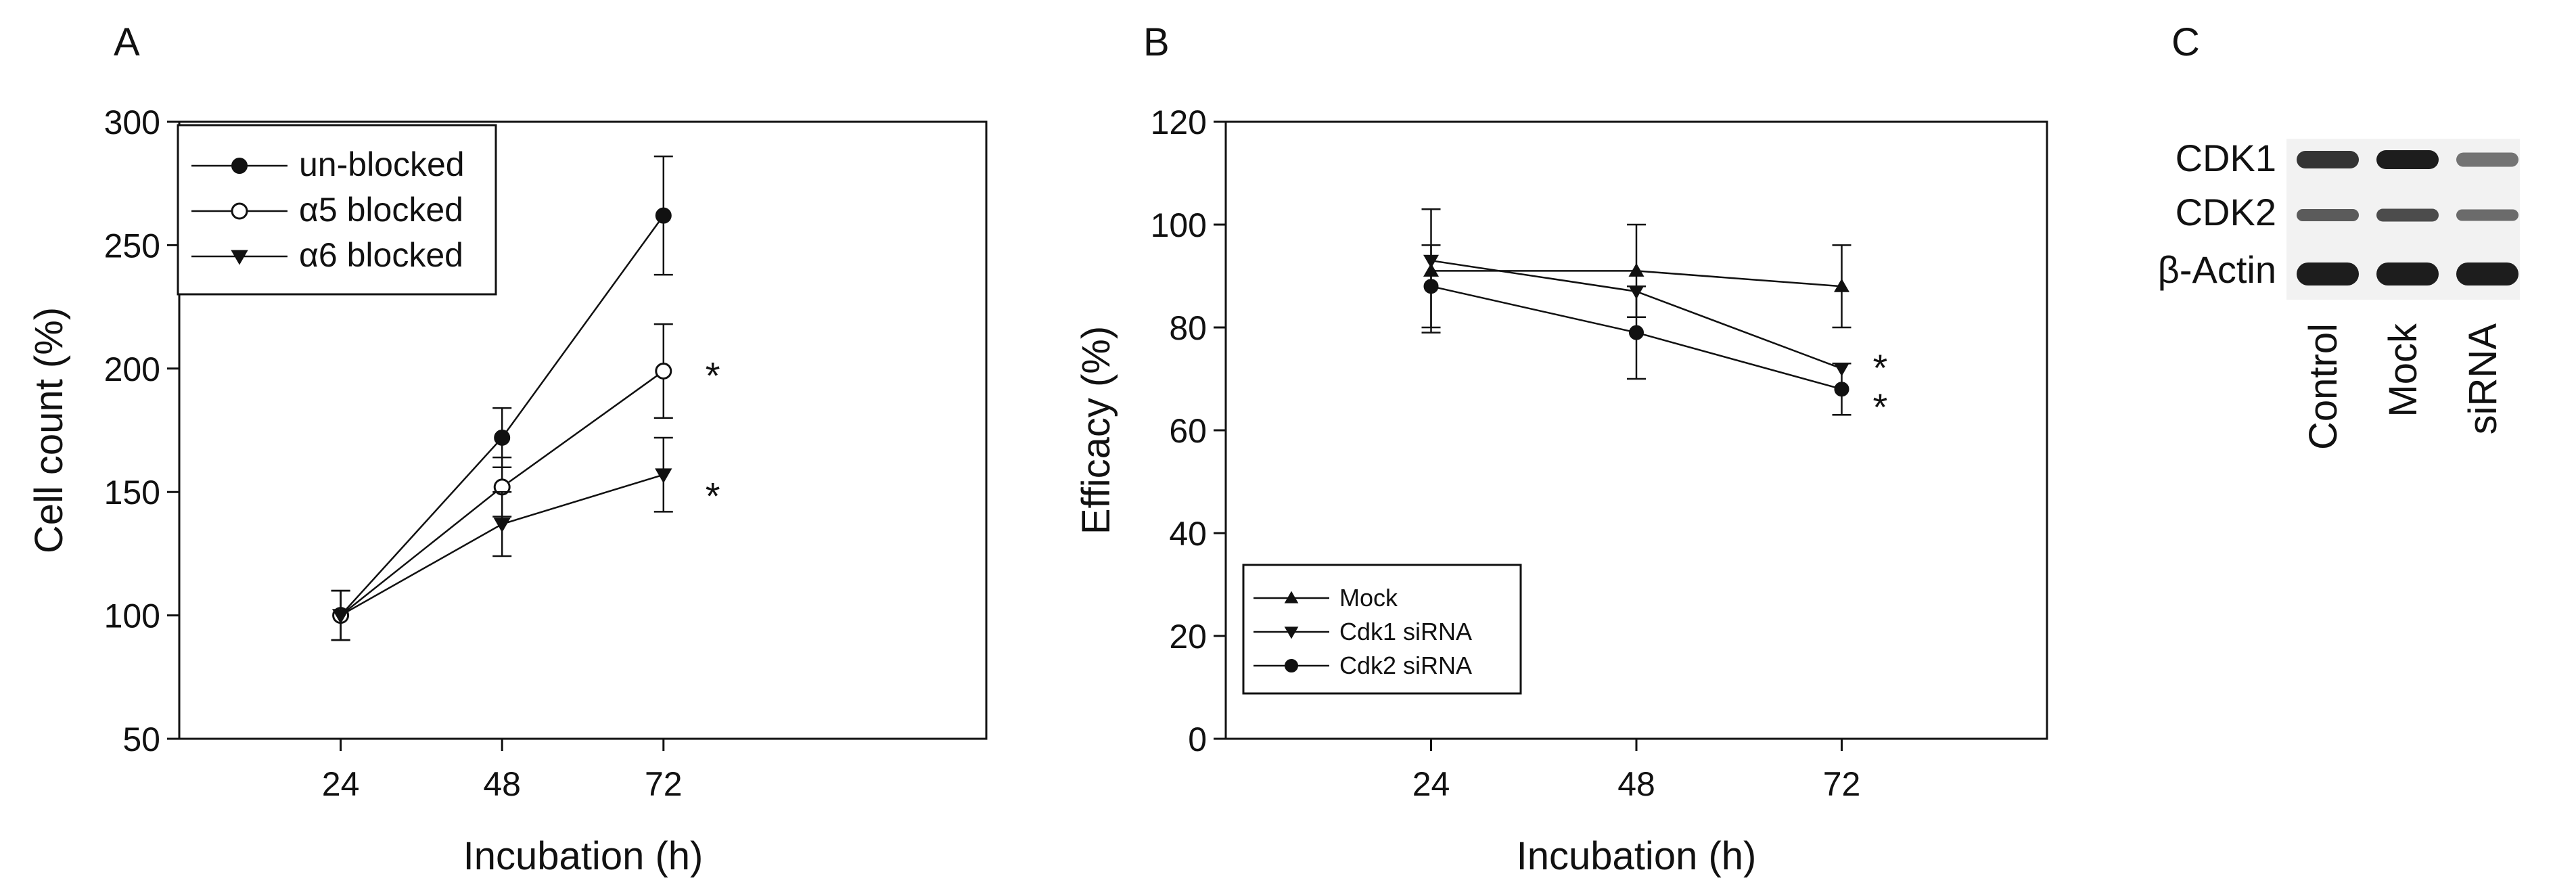  Describe the element at coordinates (127, 42) in the screenshot. I see `panel-a-letter: A` at that location.